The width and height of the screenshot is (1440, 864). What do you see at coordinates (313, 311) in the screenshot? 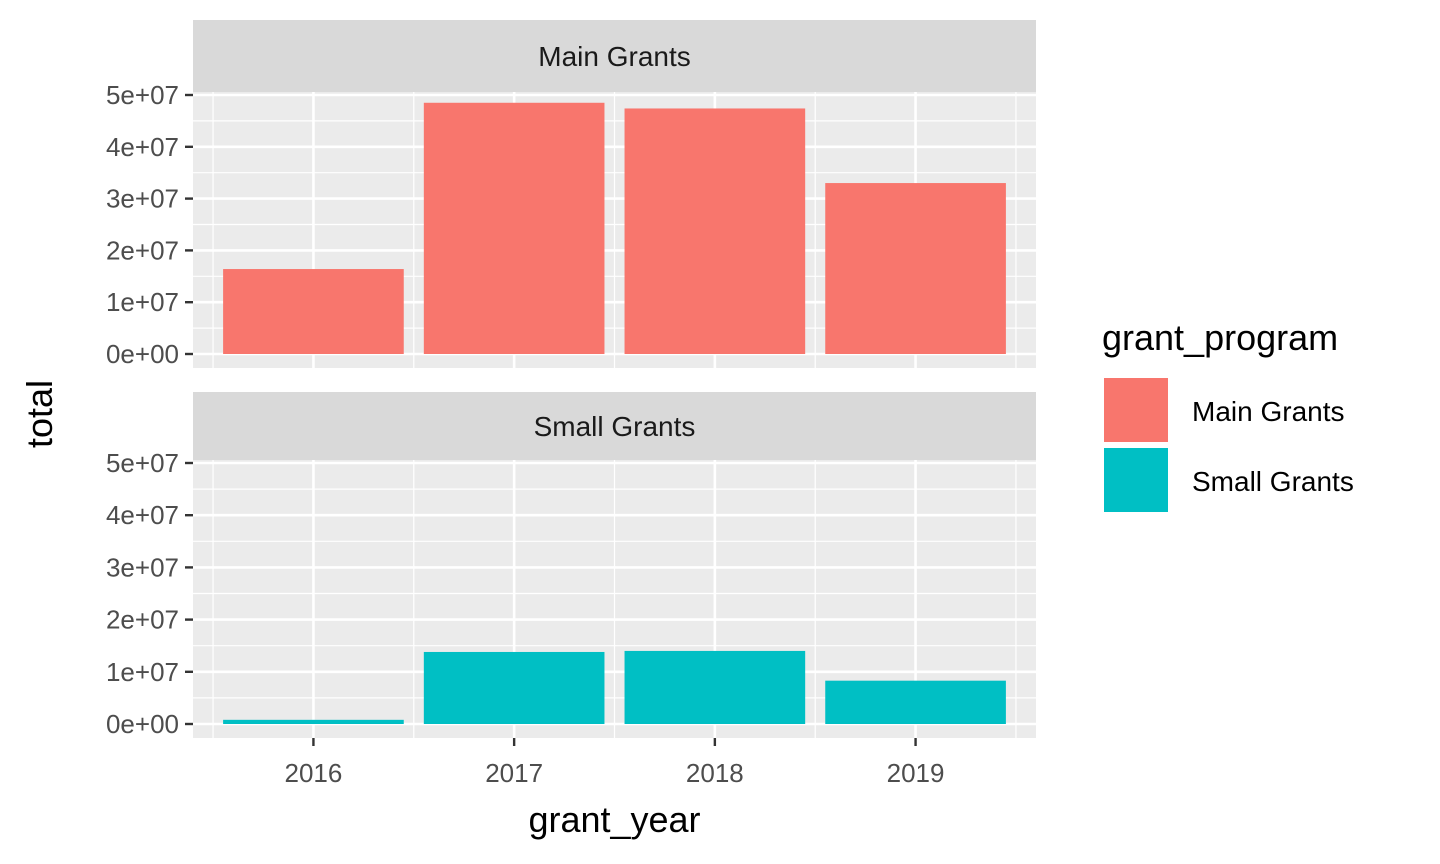
I see `bar-main-grants-2016` at bounding box center [313, 311].